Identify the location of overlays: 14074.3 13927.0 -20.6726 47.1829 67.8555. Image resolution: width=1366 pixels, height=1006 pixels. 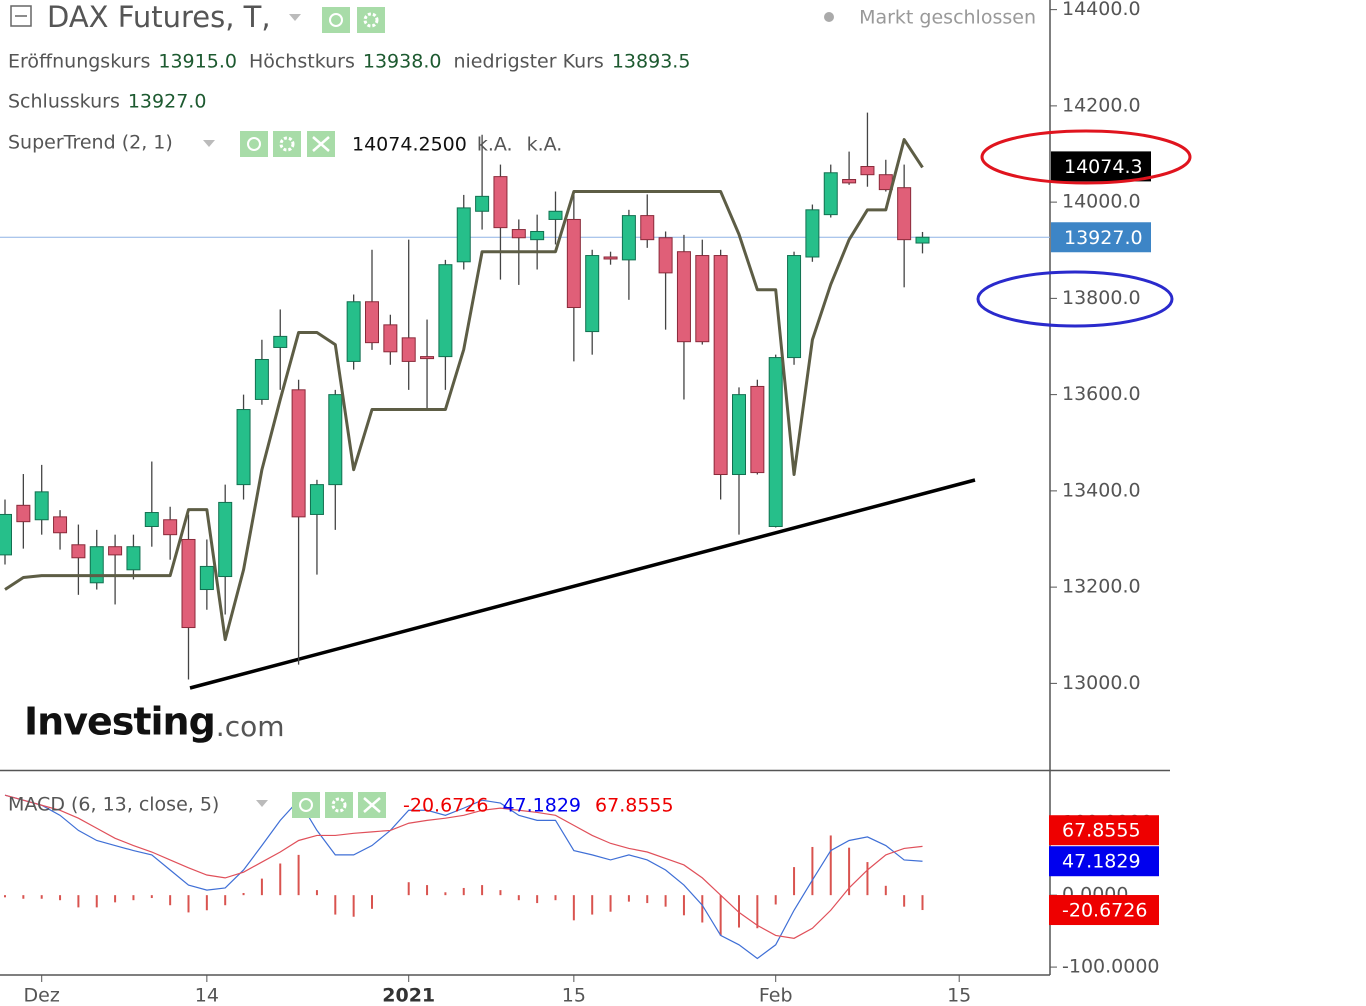
(1104, 538).